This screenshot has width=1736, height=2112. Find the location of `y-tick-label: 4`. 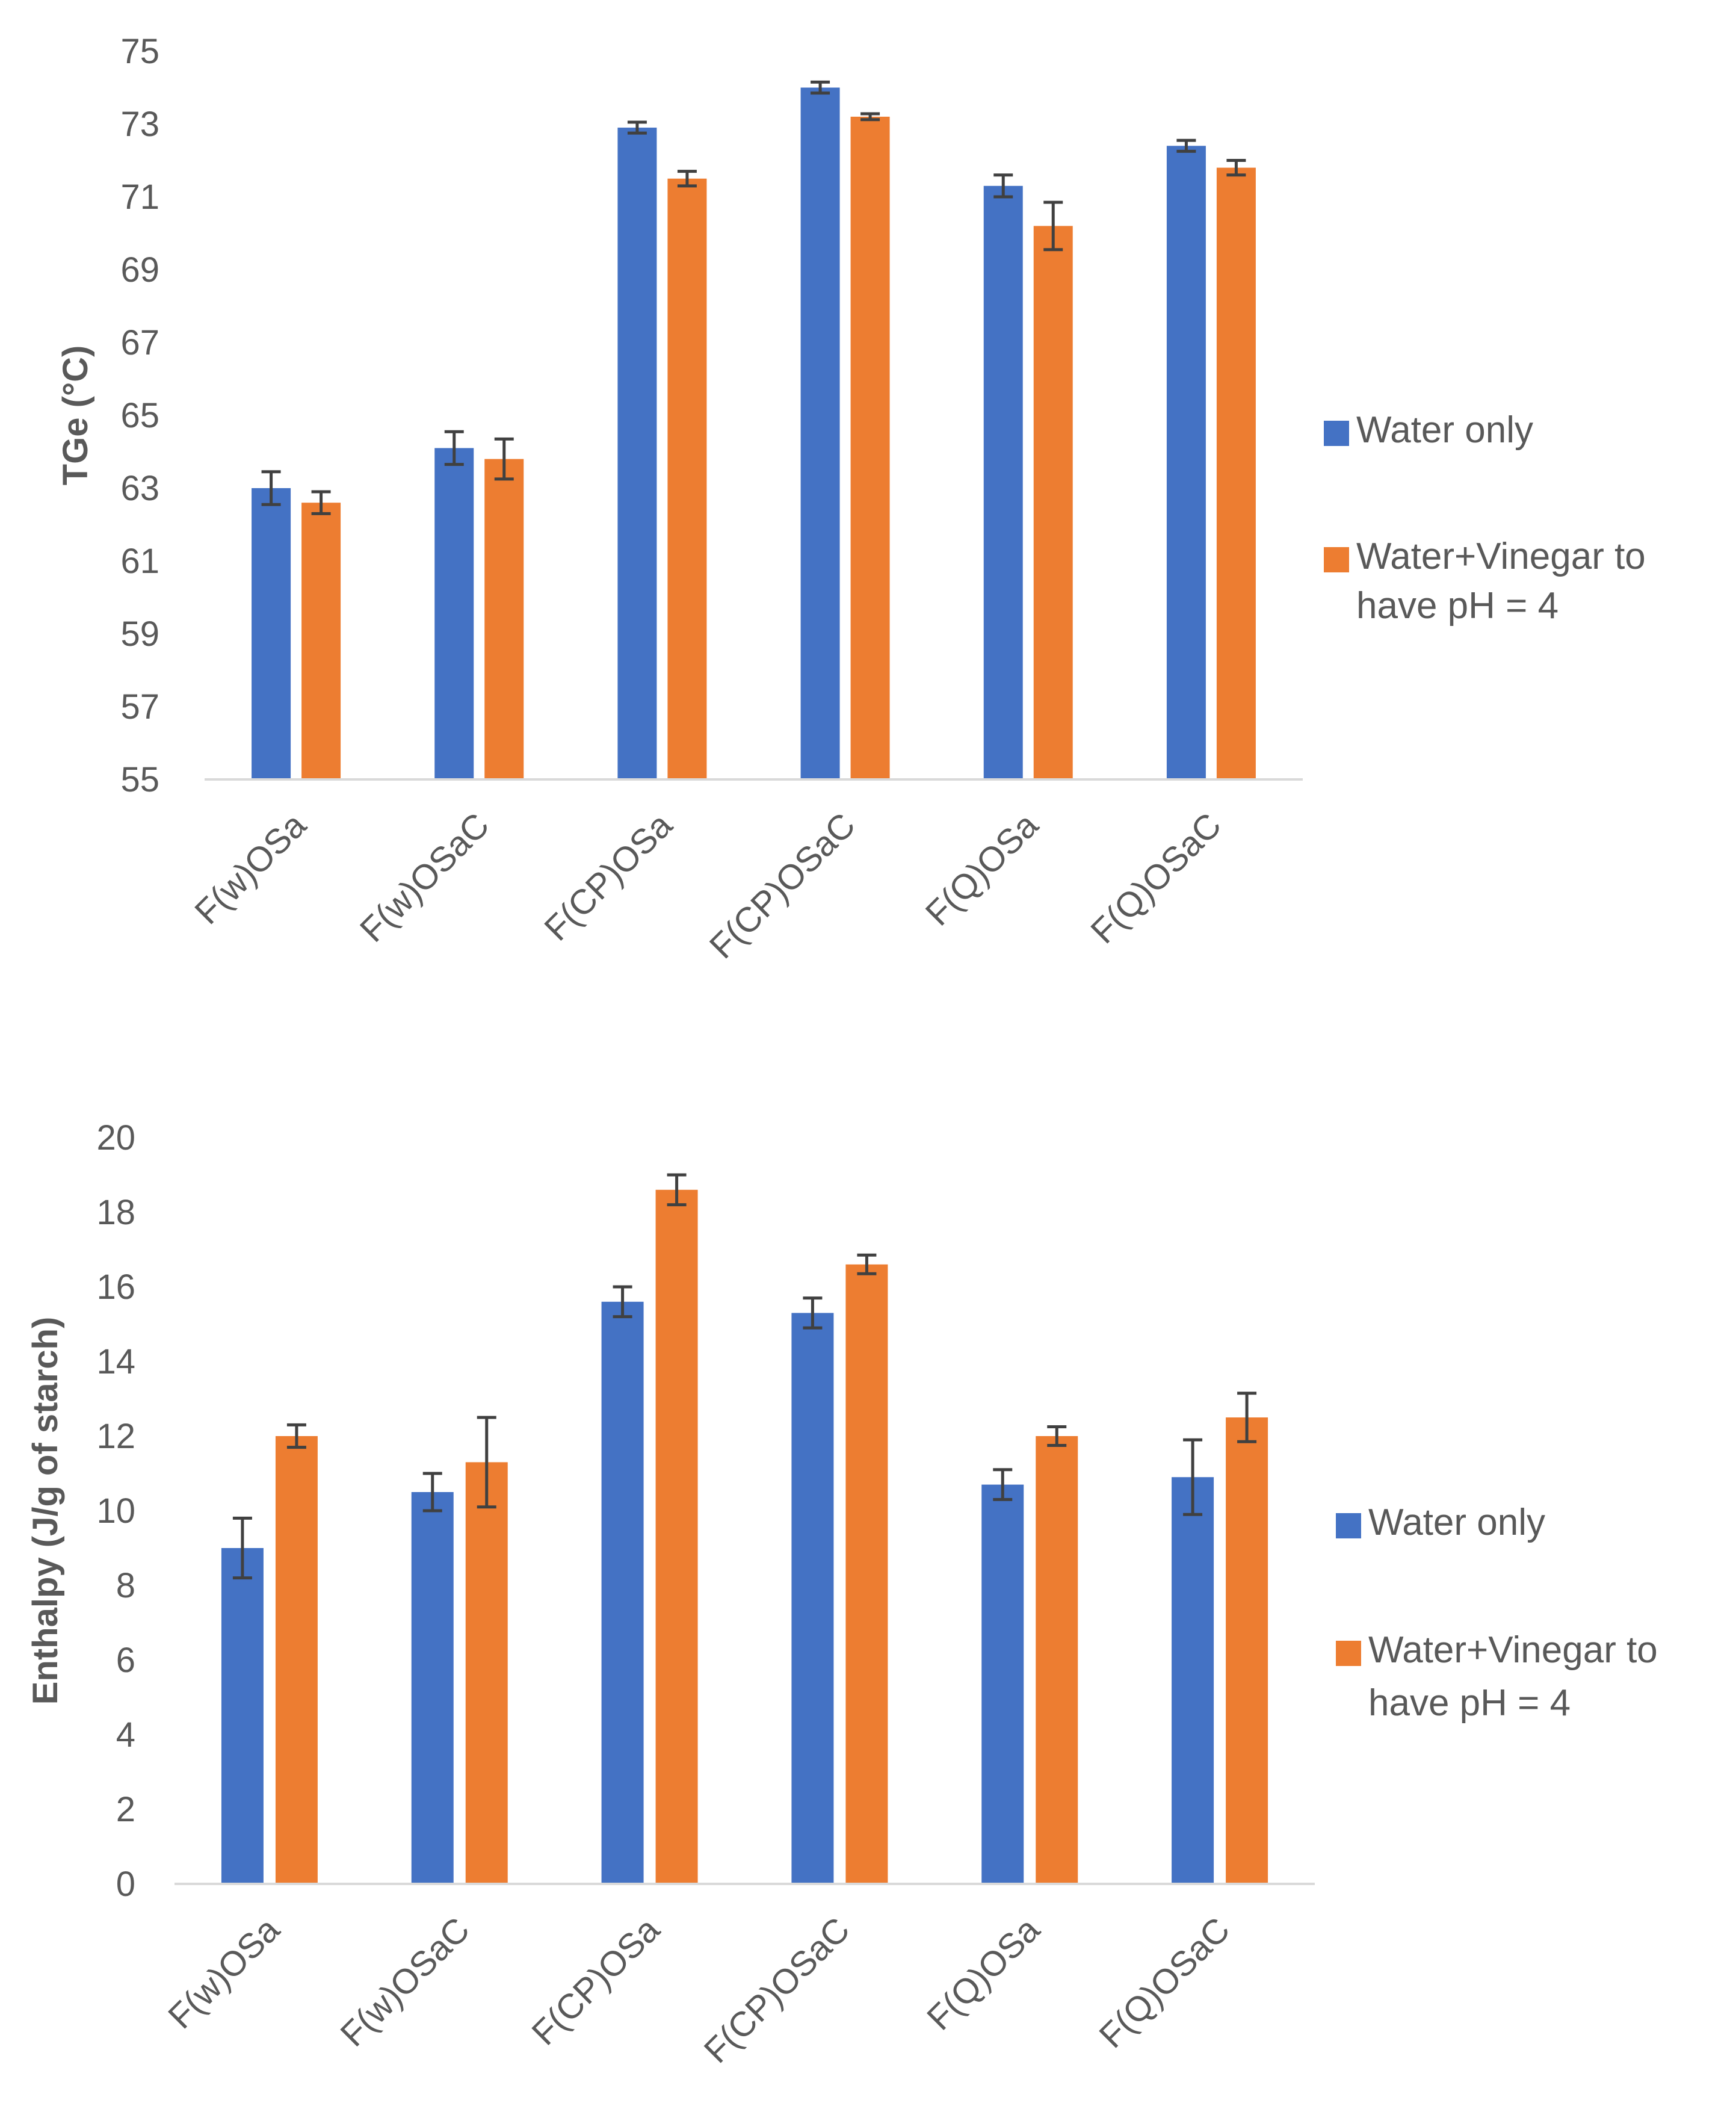

y-tick-label: 4 is located at coordinates (125, 1734).